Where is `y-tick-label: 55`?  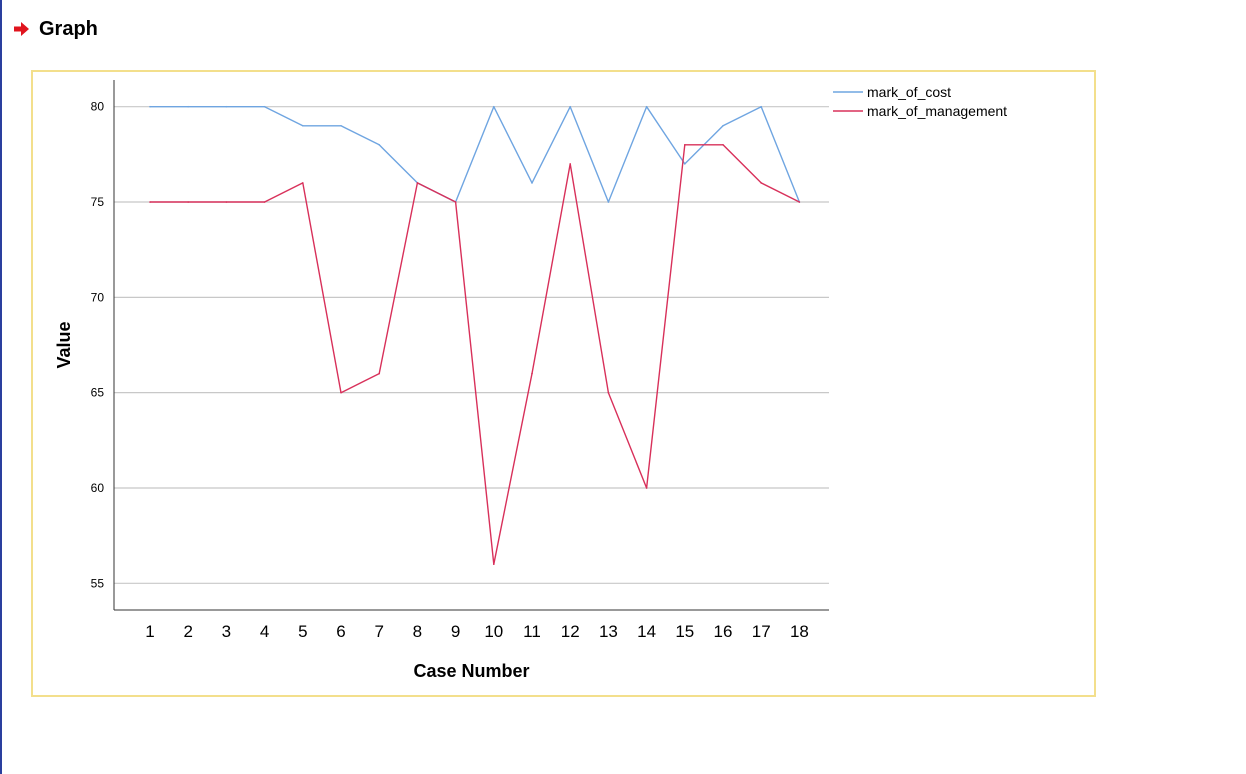
y-tick-label: 55 is located at coordinates (98, 583).